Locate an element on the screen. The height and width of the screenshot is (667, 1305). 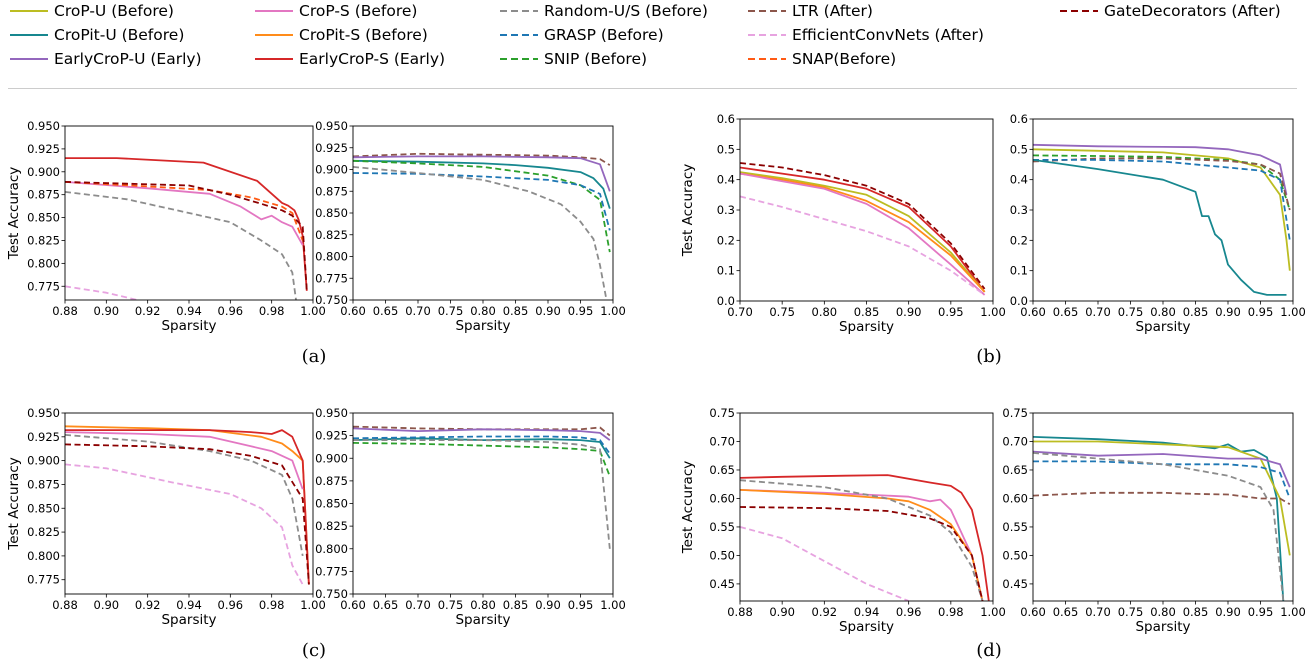
x-tick-label: 0.94 is located at coordinates (189, 311).